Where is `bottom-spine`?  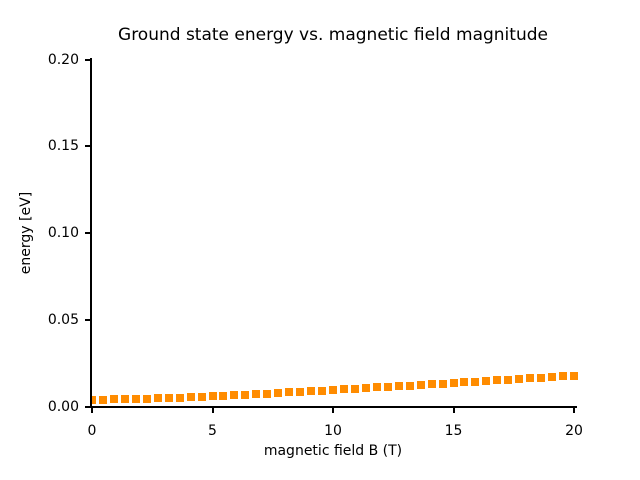
bottom-spine is located at coordinates (333, 407).